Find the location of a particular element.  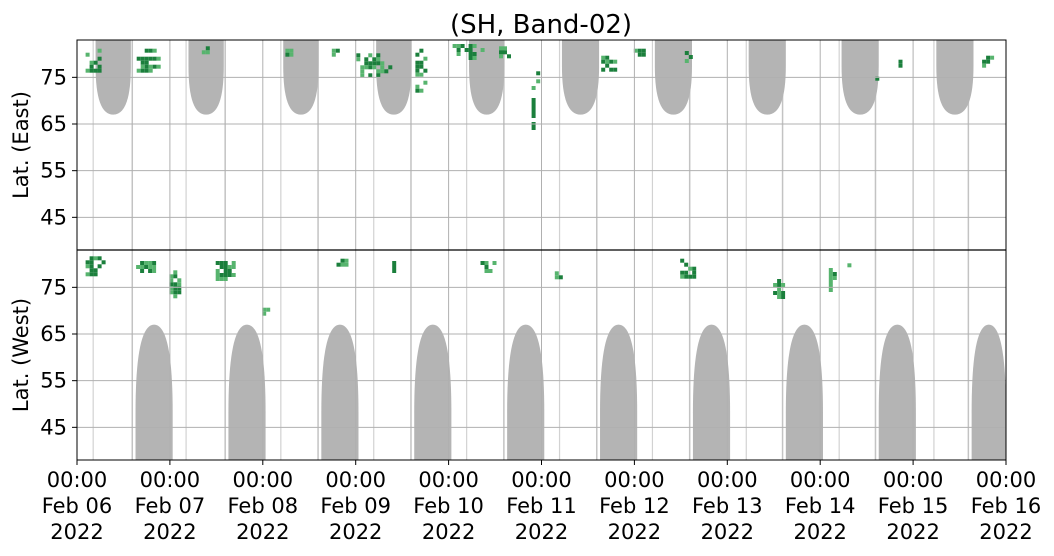

x-tick-label: Feb 07 is located at coordinates (170, 506).